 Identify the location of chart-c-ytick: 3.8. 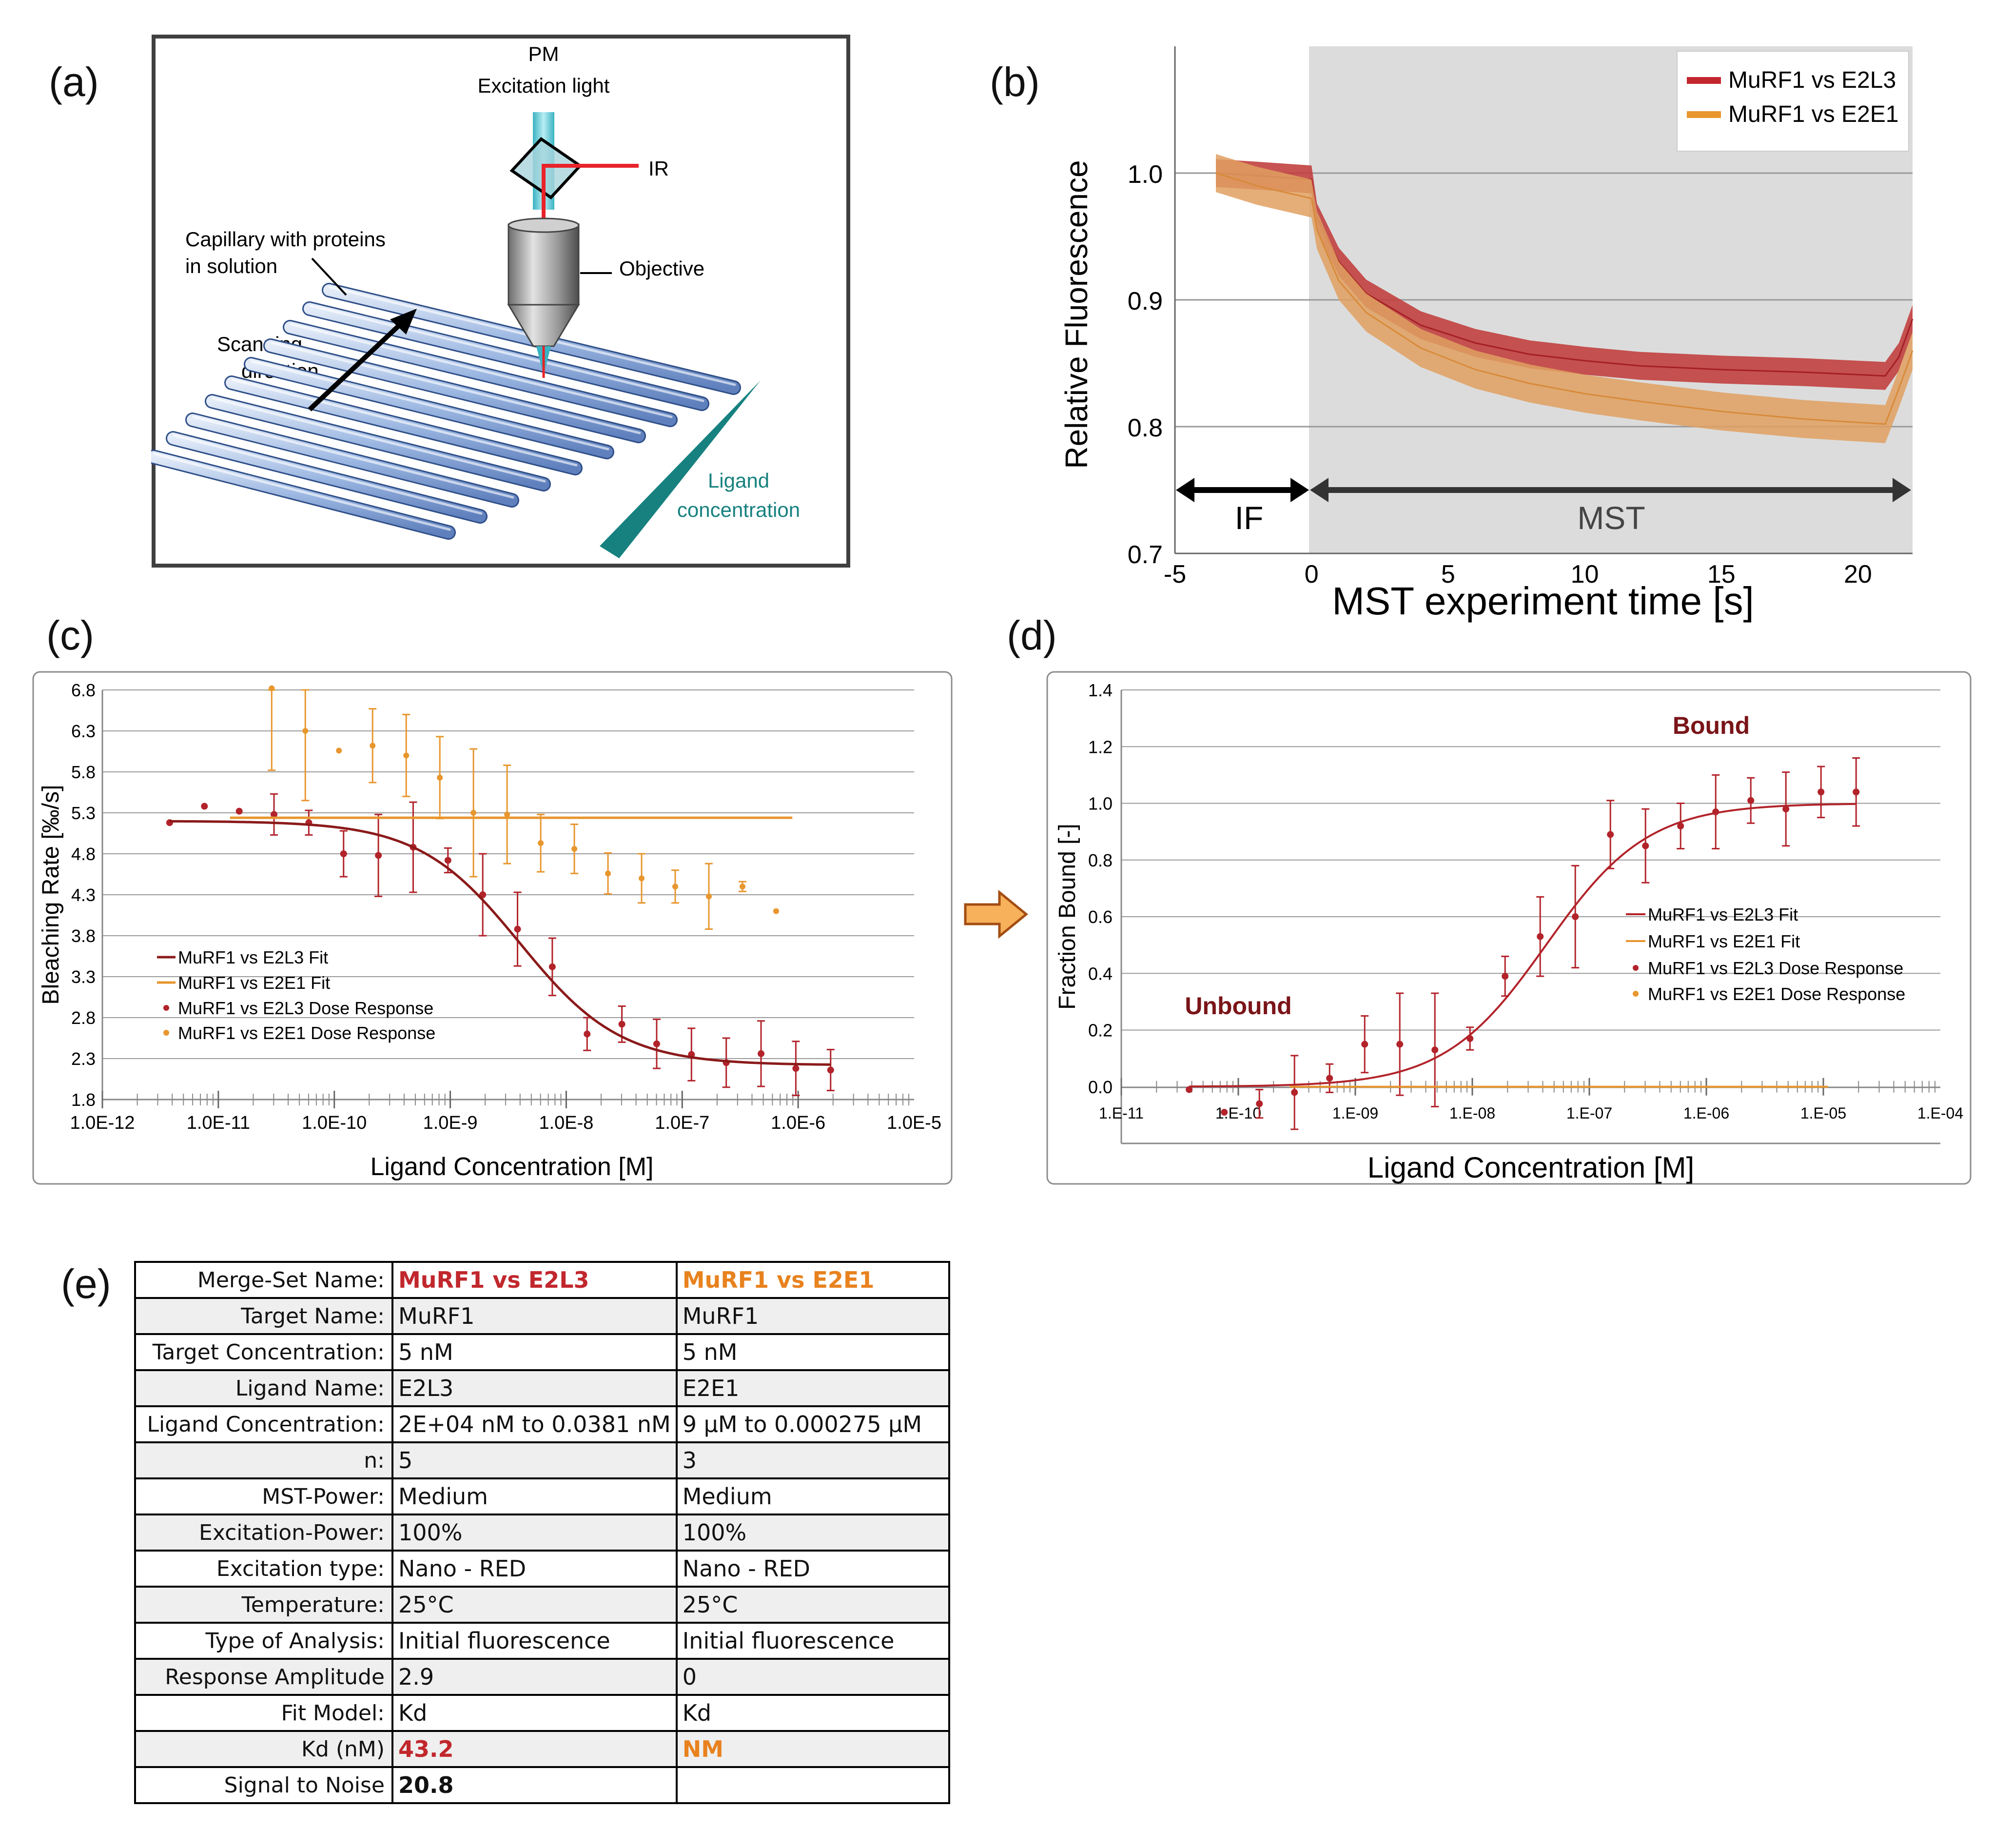
(84, 936).